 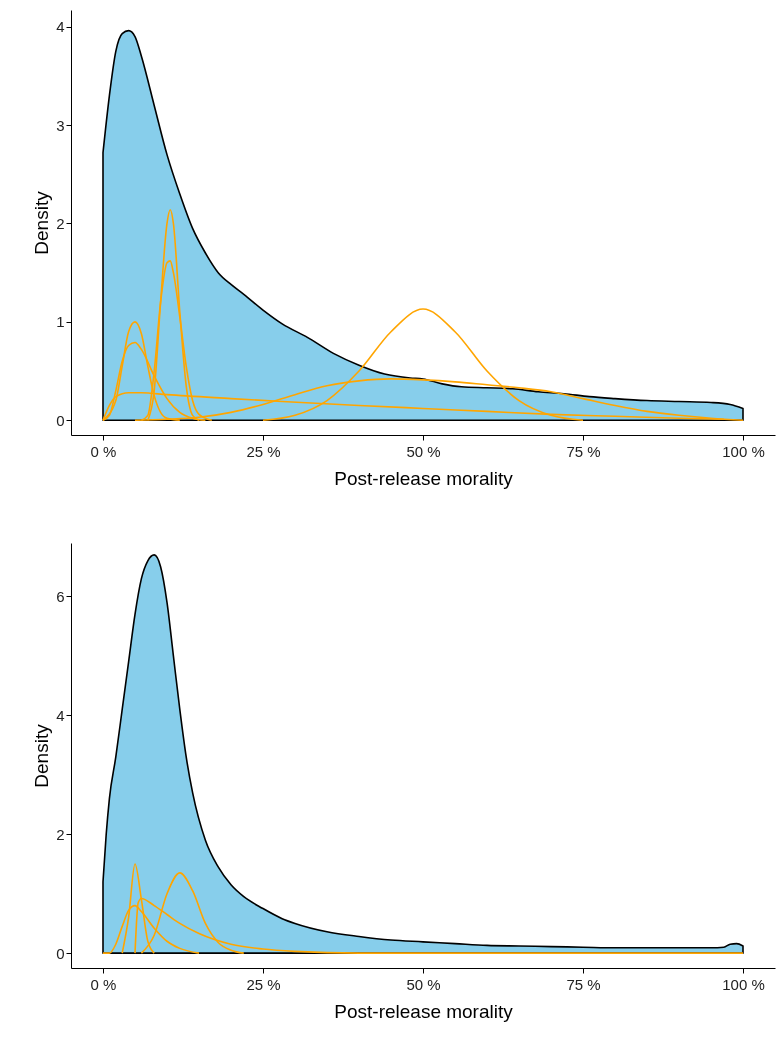 What do you see at coordinates (60, 596) in the screenshot?
I see `y-tick-label: 6` at bounding box center [60, 596].